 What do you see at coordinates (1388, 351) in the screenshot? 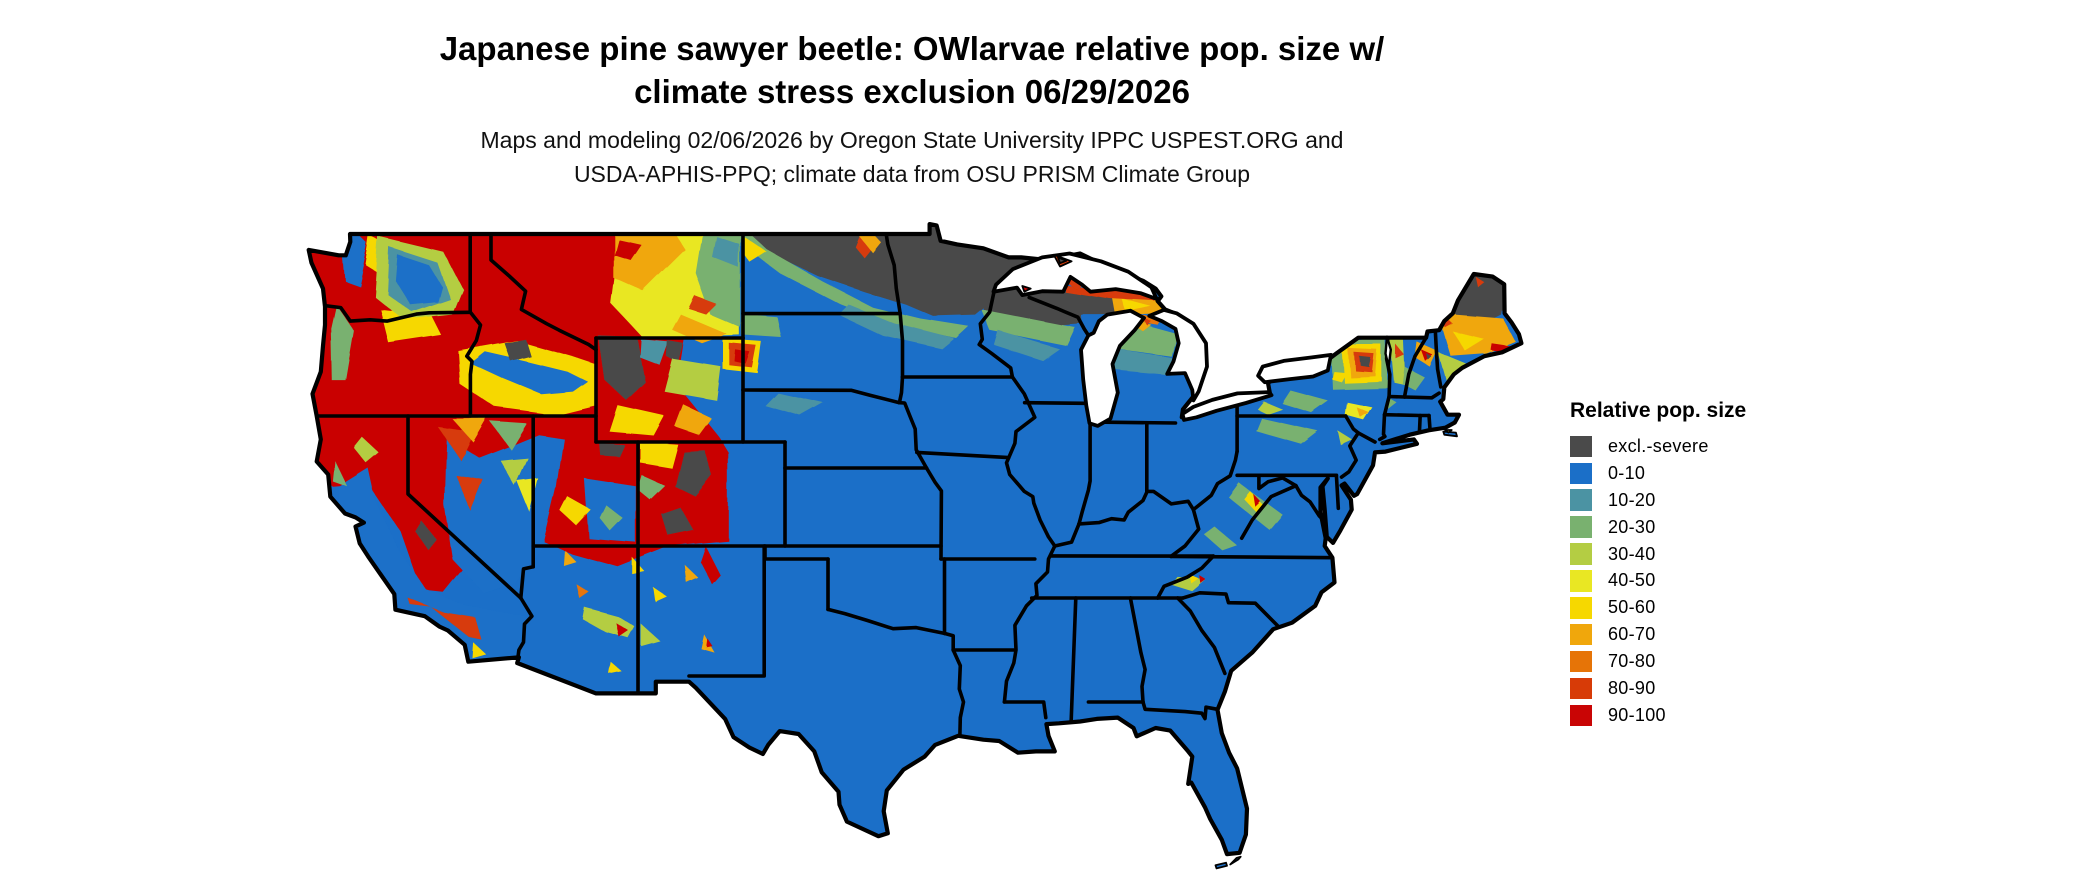
I see `lake-champlain` at bounding box center [1388, 351].